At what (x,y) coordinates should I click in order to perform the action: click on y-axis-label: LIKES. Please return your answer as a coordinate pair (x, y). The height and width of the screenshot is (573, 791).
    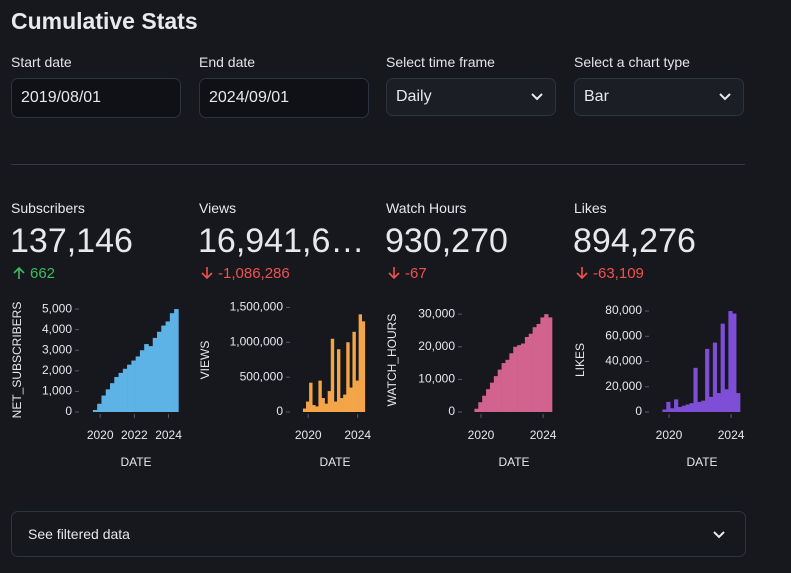
    Looking at the image, I should click on (580, 360).